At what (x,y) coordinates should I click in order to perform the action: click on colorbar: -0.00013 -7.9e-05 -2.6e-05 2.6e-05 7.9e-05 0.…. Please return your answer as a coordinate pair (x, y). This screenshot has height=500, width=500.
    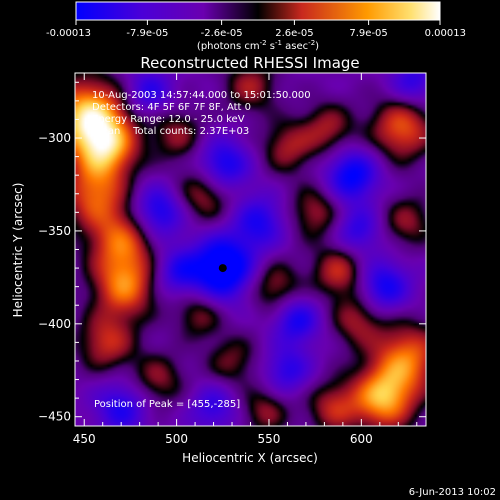
    Looking at the image, I should click on (256, 26).